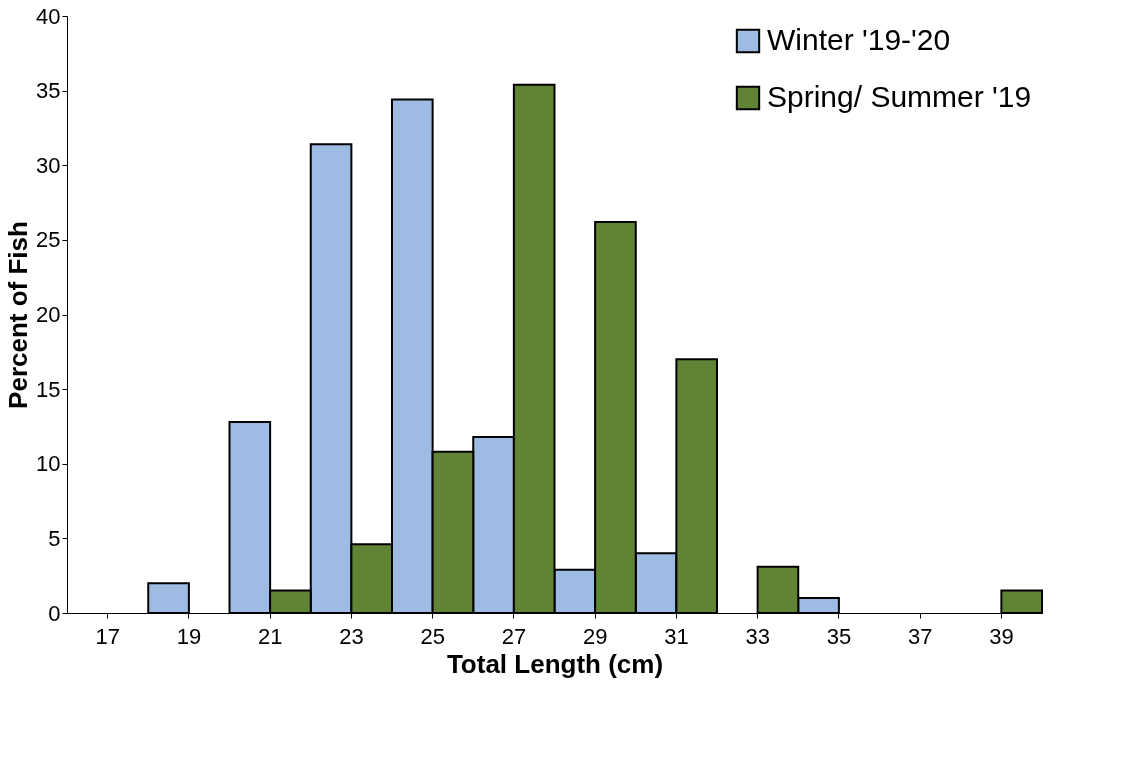  I want to click on x-tick-label: 37, so click(920, 636).